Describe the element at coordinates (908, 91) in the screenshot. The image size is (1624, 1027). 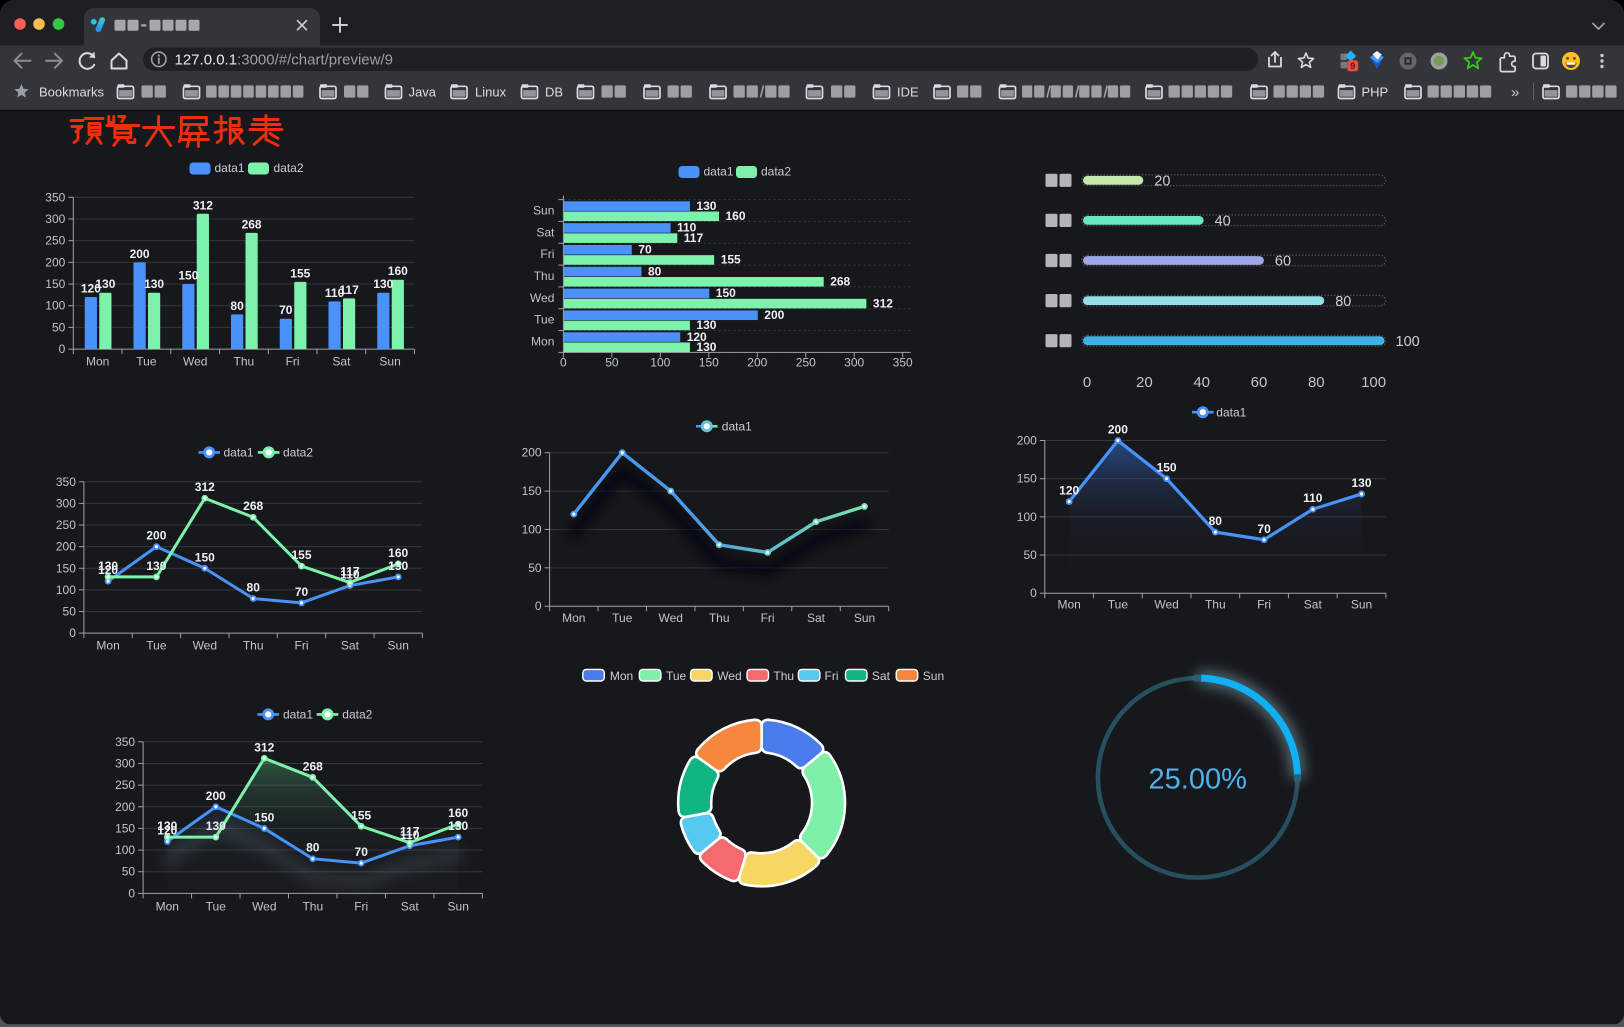
I see `svg-text: IDE` at that location.